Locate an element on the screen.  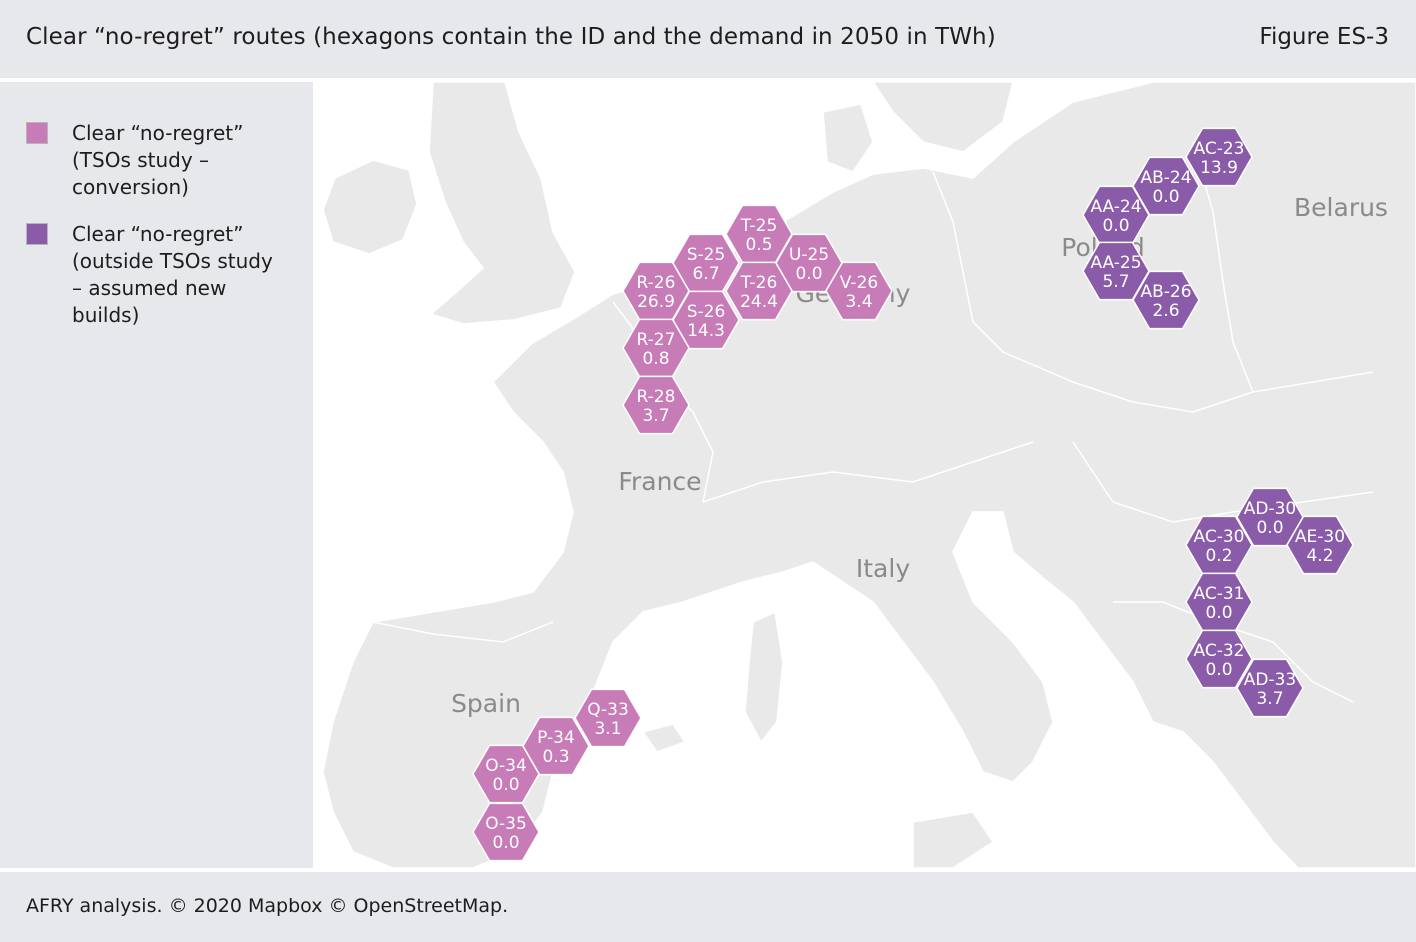
hexagon-id: AE-30 is located at coordinates (1320, 537).